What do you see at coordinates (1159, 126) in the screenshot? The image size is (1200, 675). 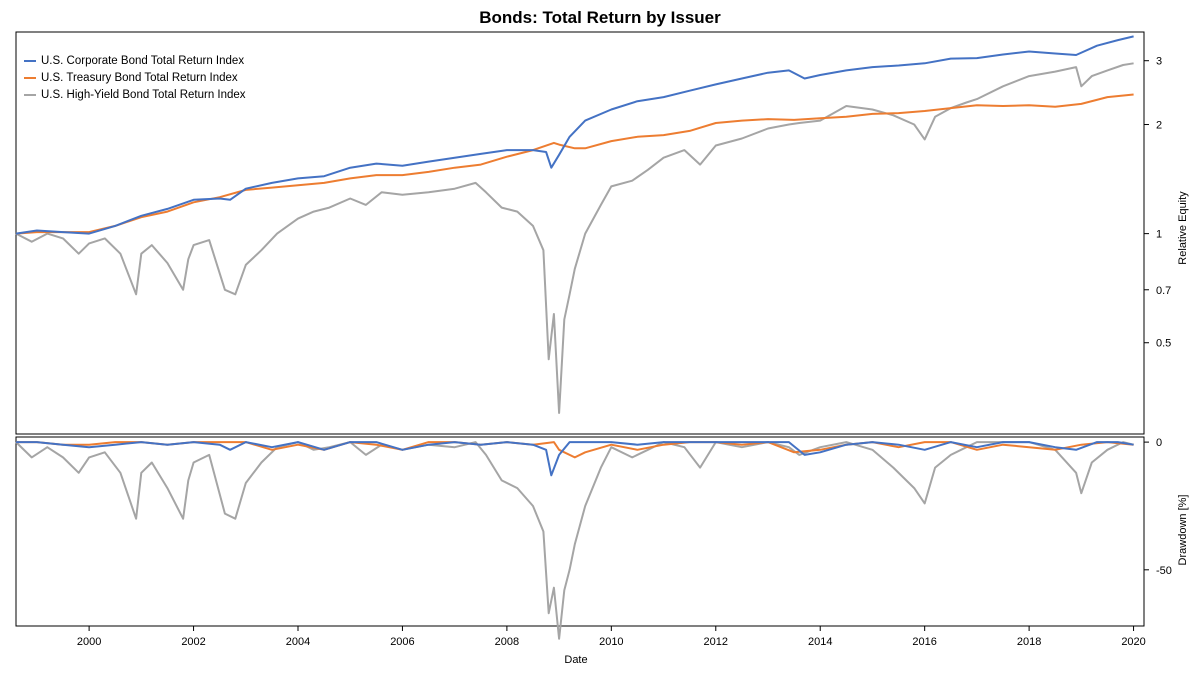 I see `y-tick-label-equity: 2` at bounding box center [1159, 126].